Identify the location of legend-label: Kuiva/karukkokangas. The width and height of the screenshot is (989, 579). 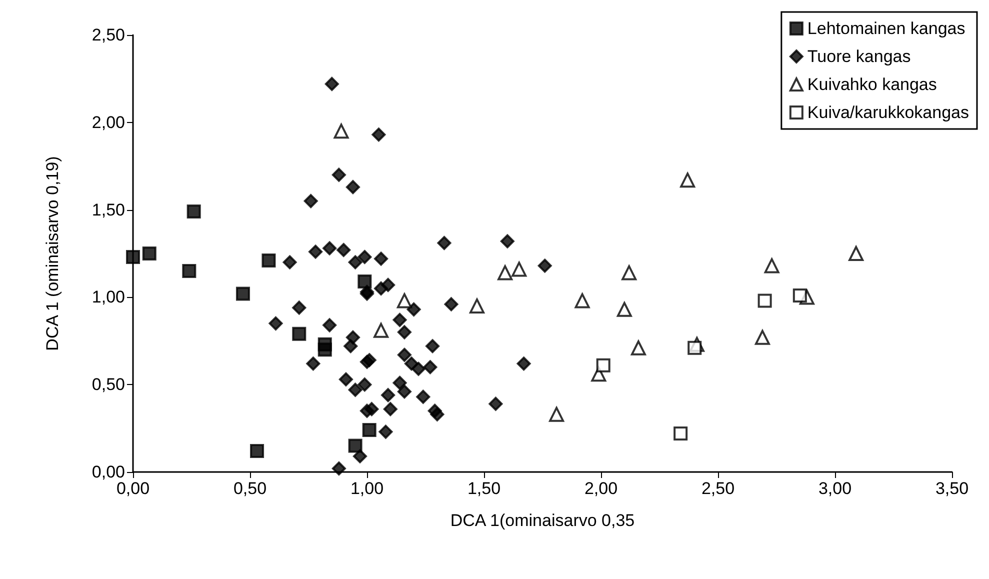
(888, 112).